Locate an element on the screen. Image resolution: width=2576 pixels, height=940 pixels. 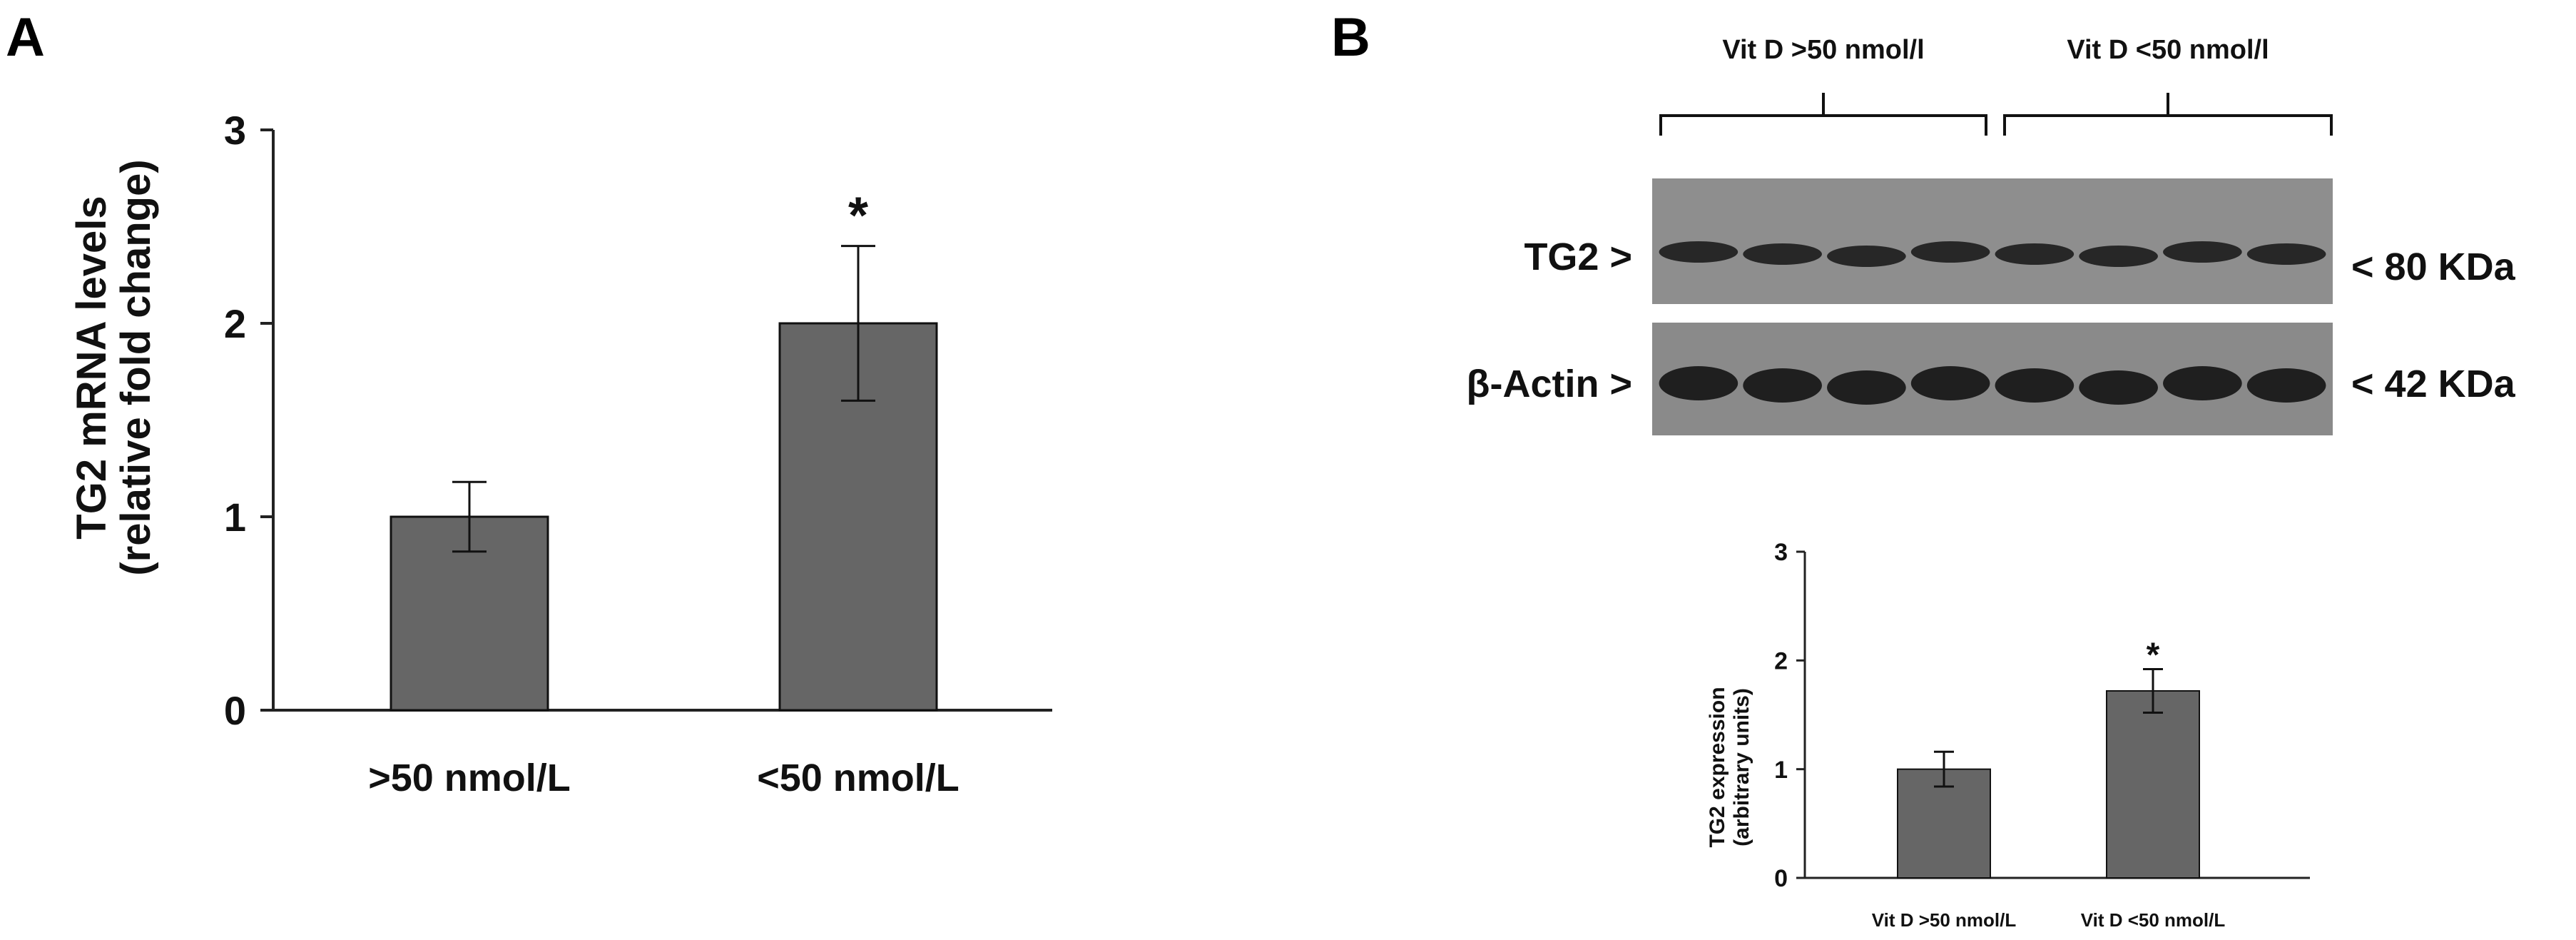
chart-a-significance: * is located at coordinates (858, 216).